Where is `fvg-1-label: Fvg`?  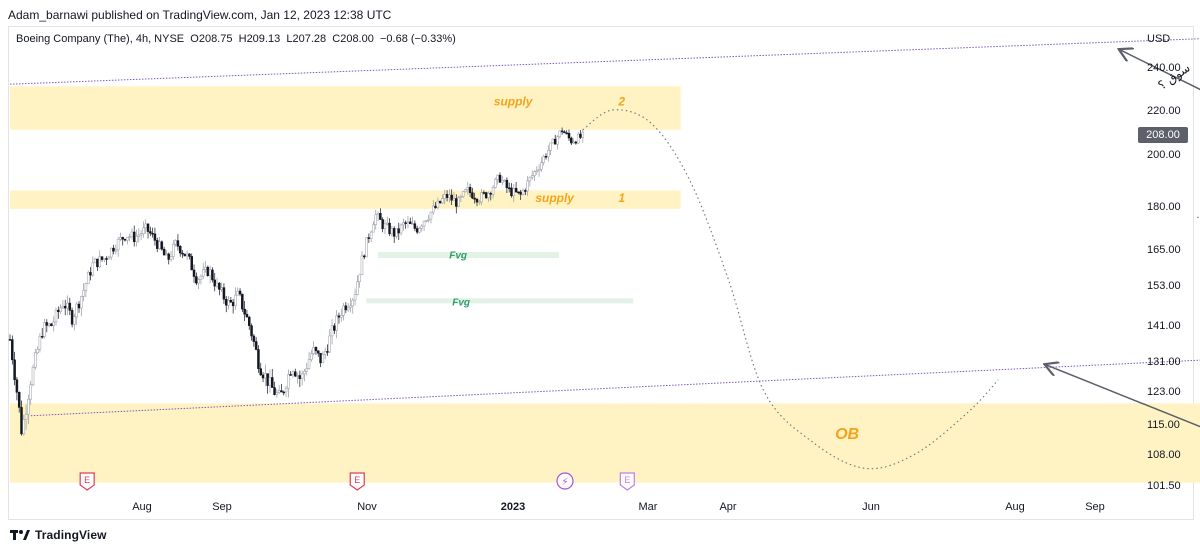
fvg-1-label: Fvg is located at coordinates (458, 256).